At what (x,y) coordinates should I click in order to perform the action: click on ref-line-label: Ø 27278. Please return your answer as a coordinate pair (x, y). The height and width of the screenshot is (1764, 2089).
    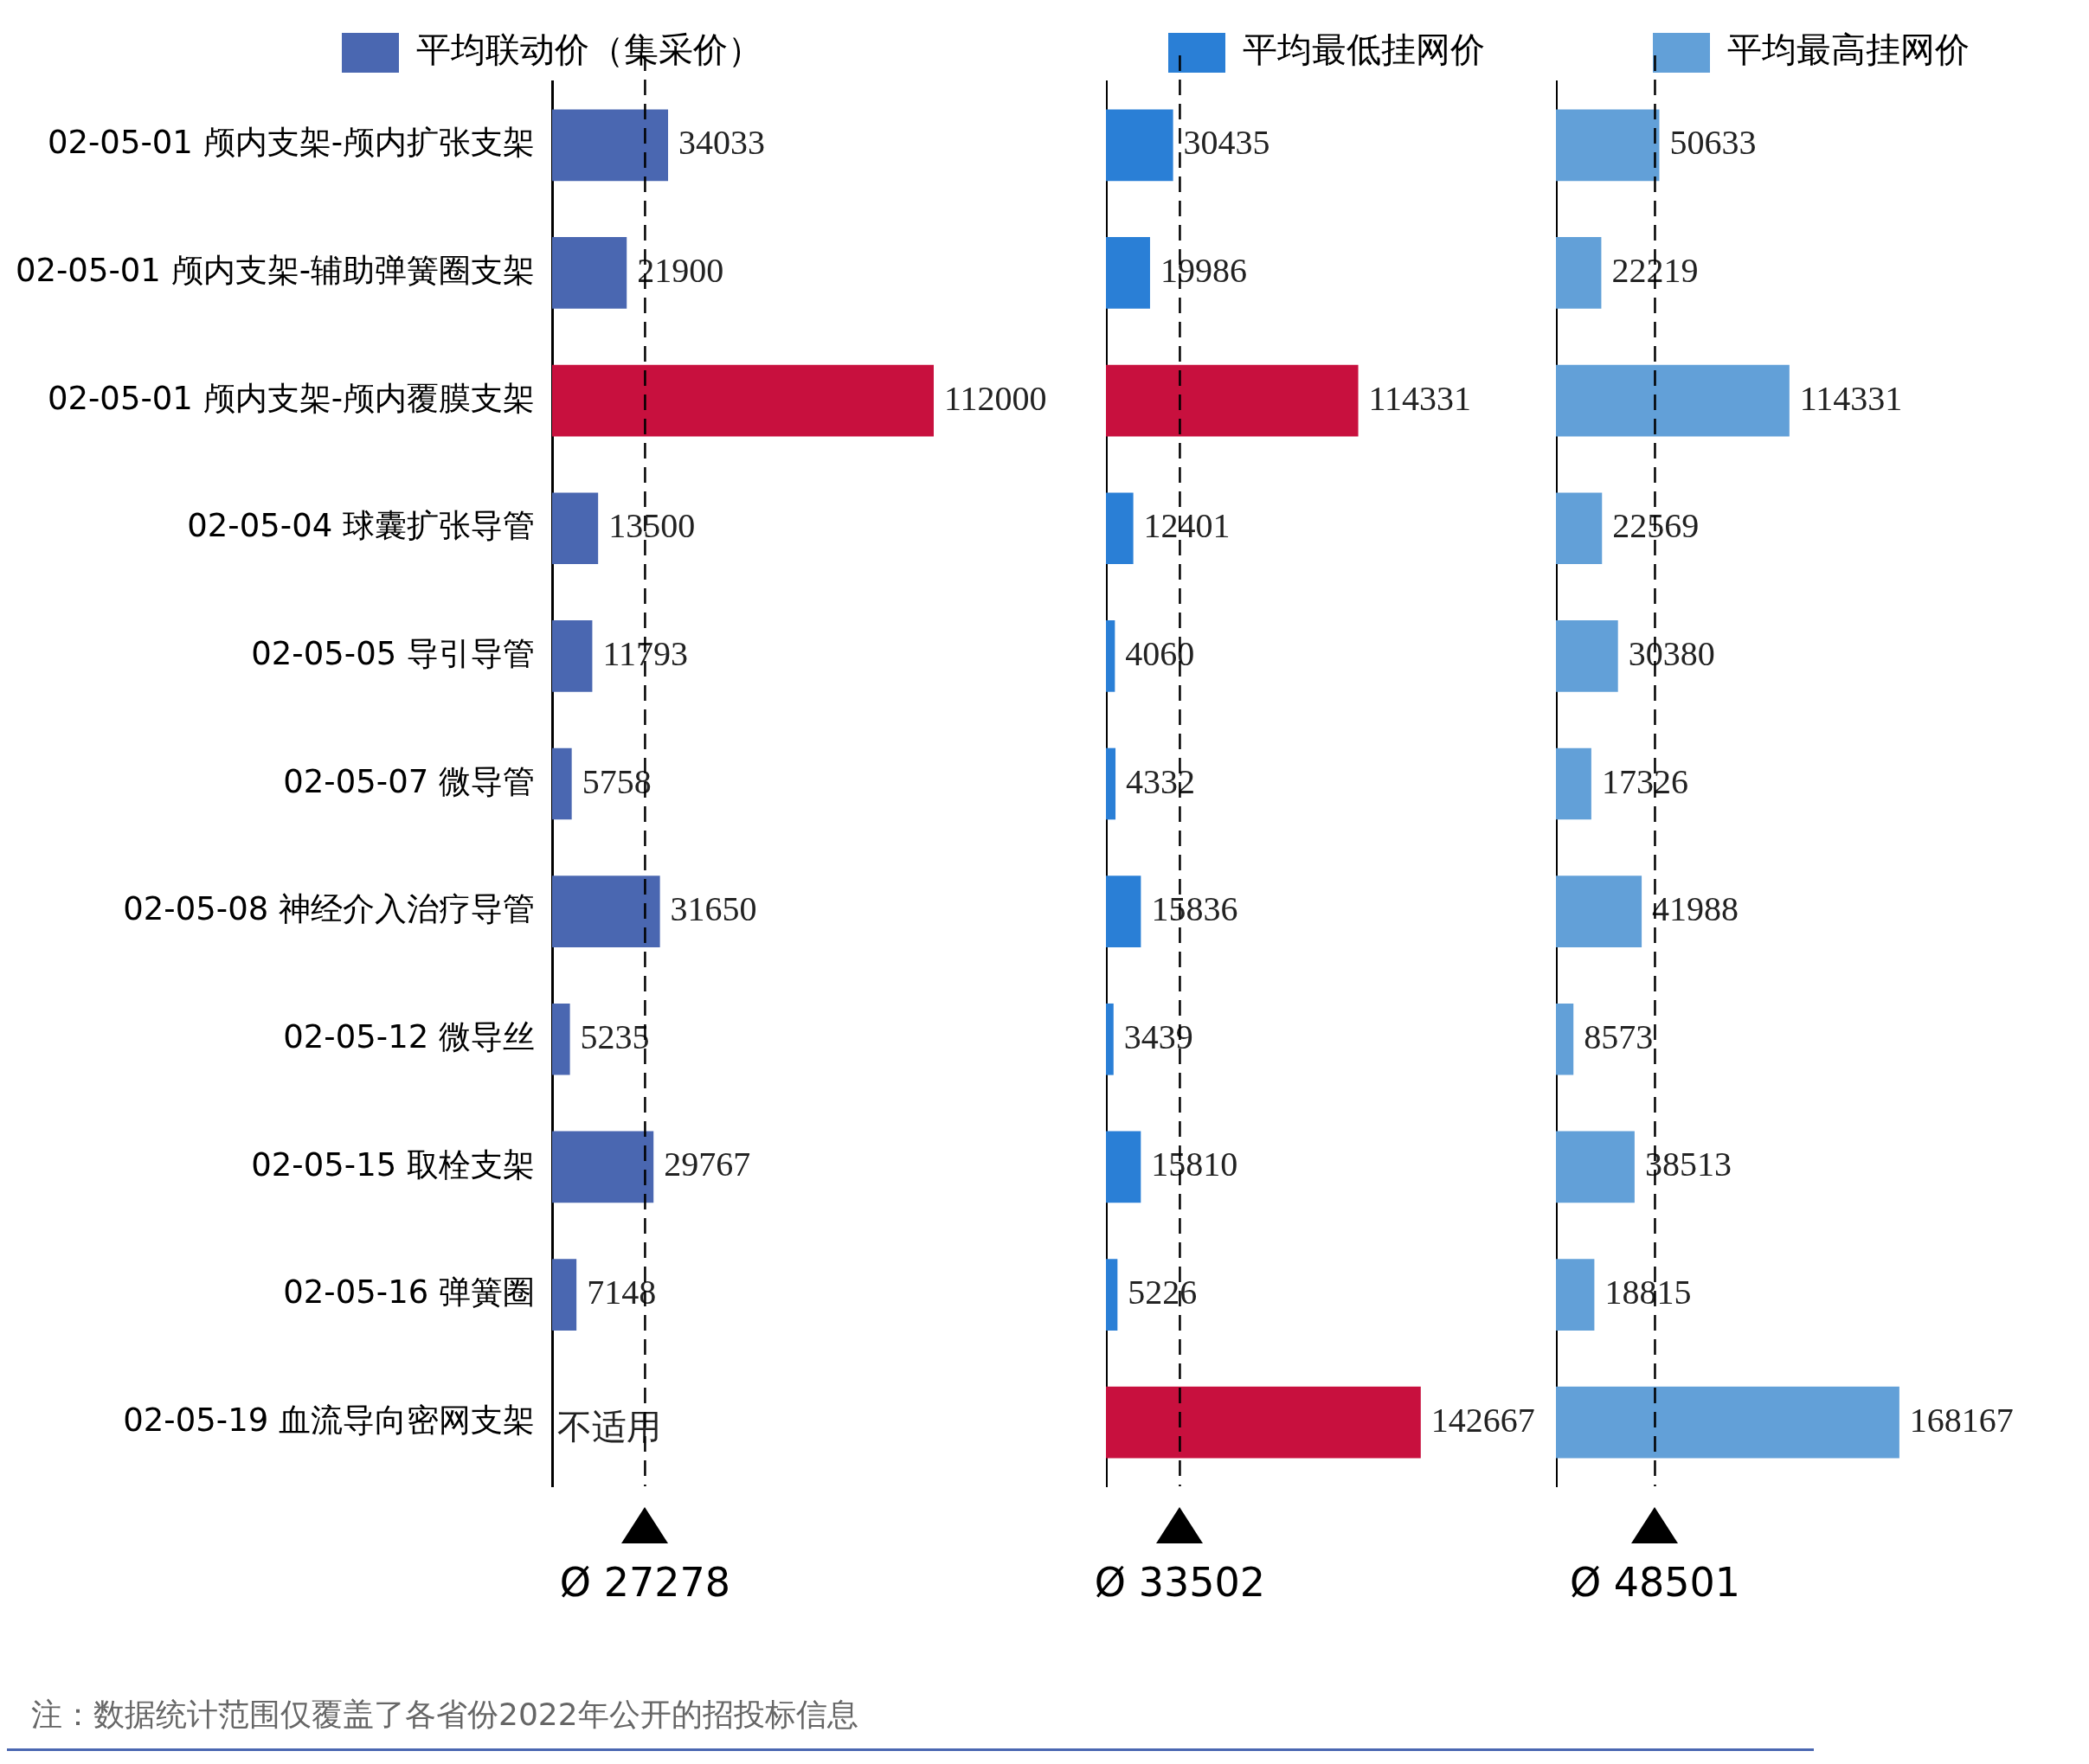
    Looking at the image, I should click on (644, 1582).